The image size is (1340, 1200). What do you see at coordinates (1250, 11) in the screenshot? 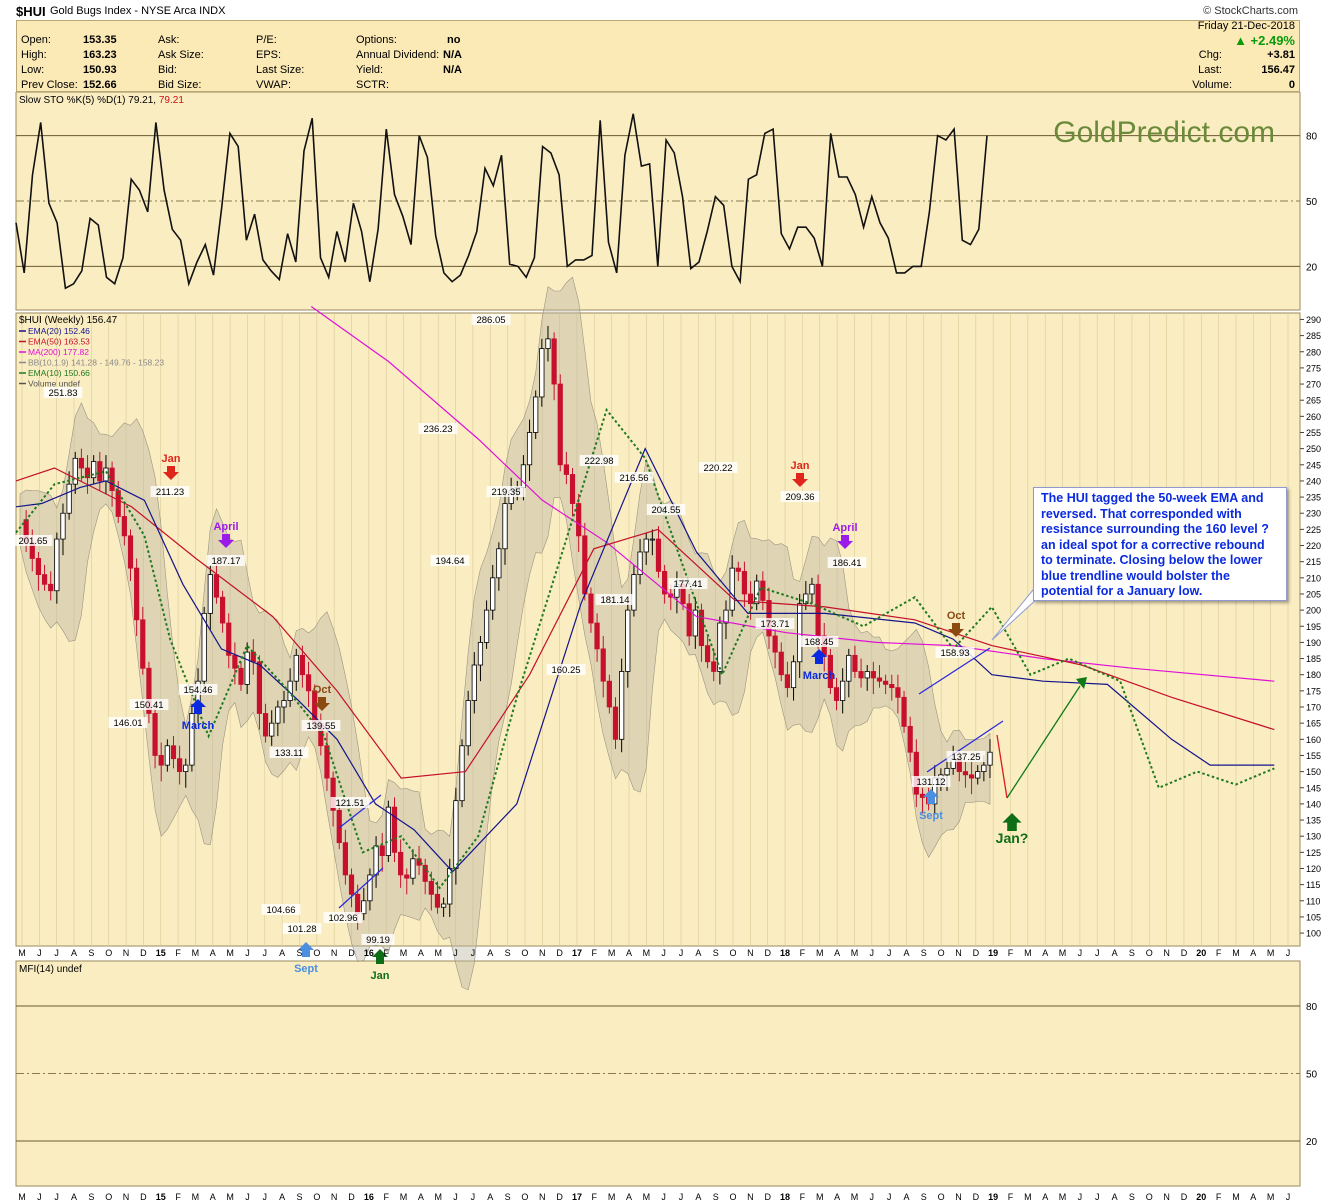
I see `source-credit: © StockCharts.com` at bounding box center [1250, 11].